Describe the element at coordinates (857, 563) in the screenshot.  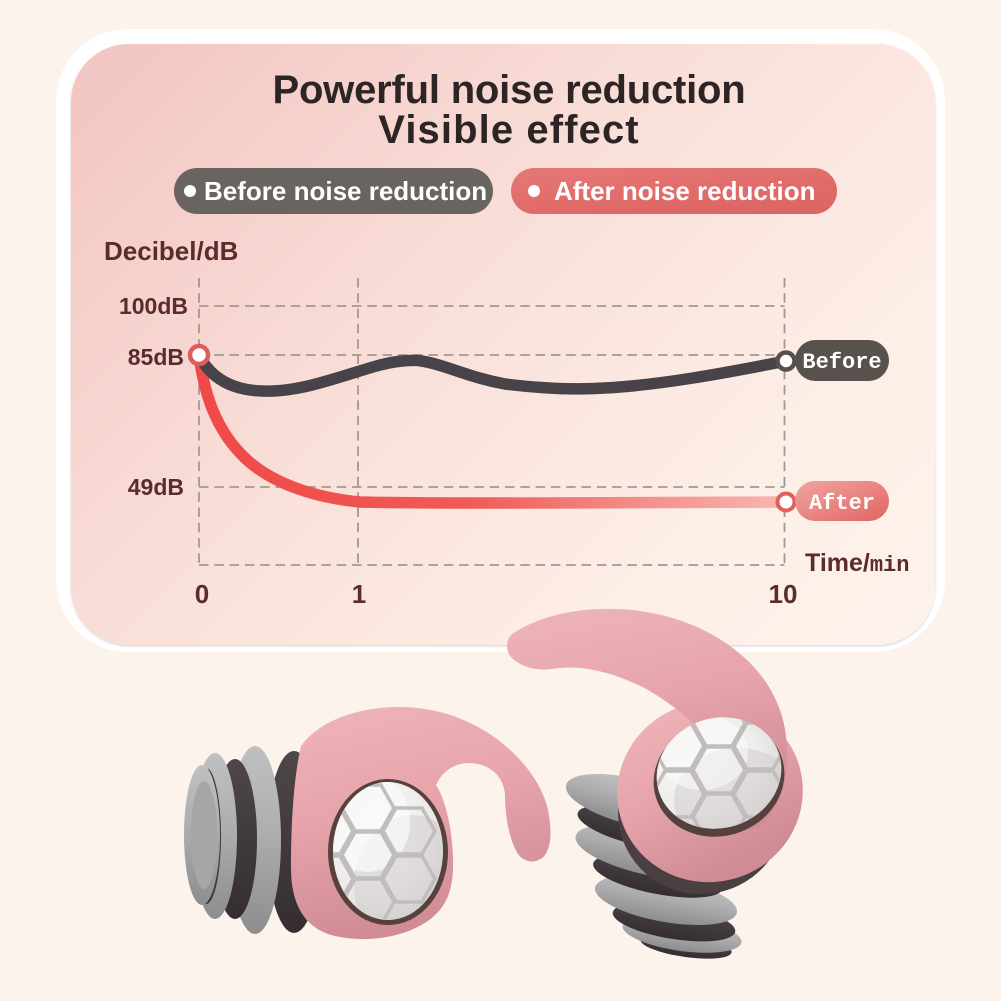
I see `svg-text: Time/min` at that location.